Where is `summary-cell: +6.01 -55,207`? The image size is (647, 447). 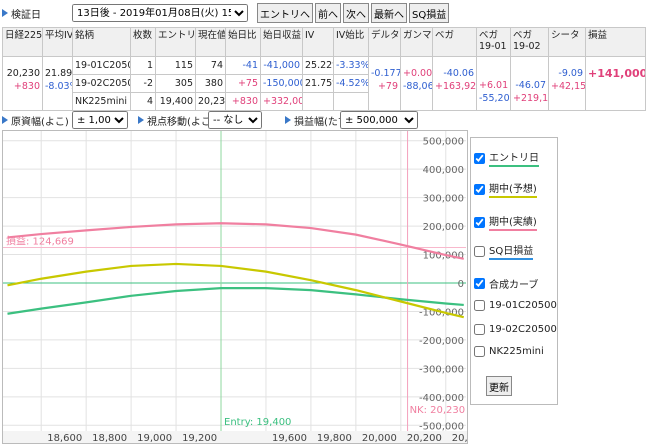 summary-cell: +6.01 -55,207 is located at coordinates (493, 83).